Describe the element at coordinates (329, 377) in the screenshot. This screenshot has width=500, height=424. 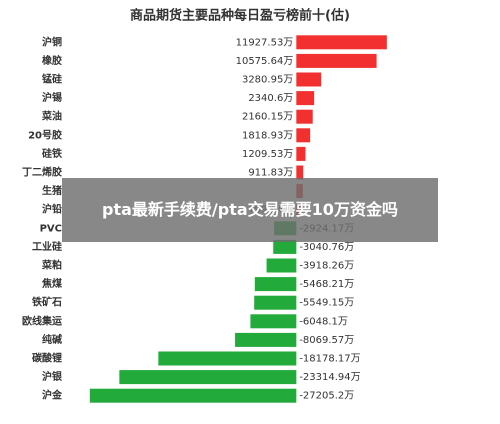
I see `value-label: -23314.94万` at that location.